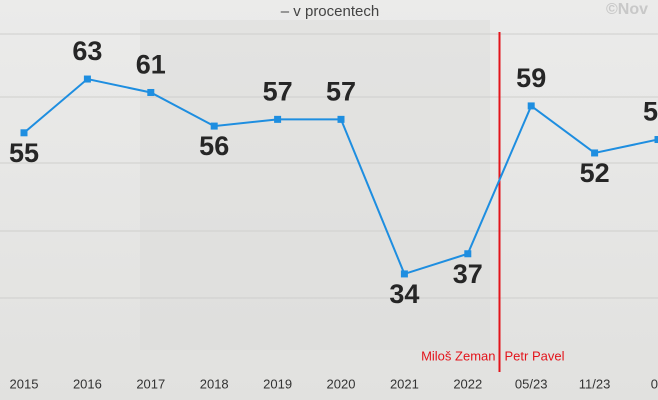 This screenshot has width=658, height=400. What do you see at coordinates (458, 355) in the screenshot?
I see `annotation: Miloš Zeman` at bounding box center [458, 355].